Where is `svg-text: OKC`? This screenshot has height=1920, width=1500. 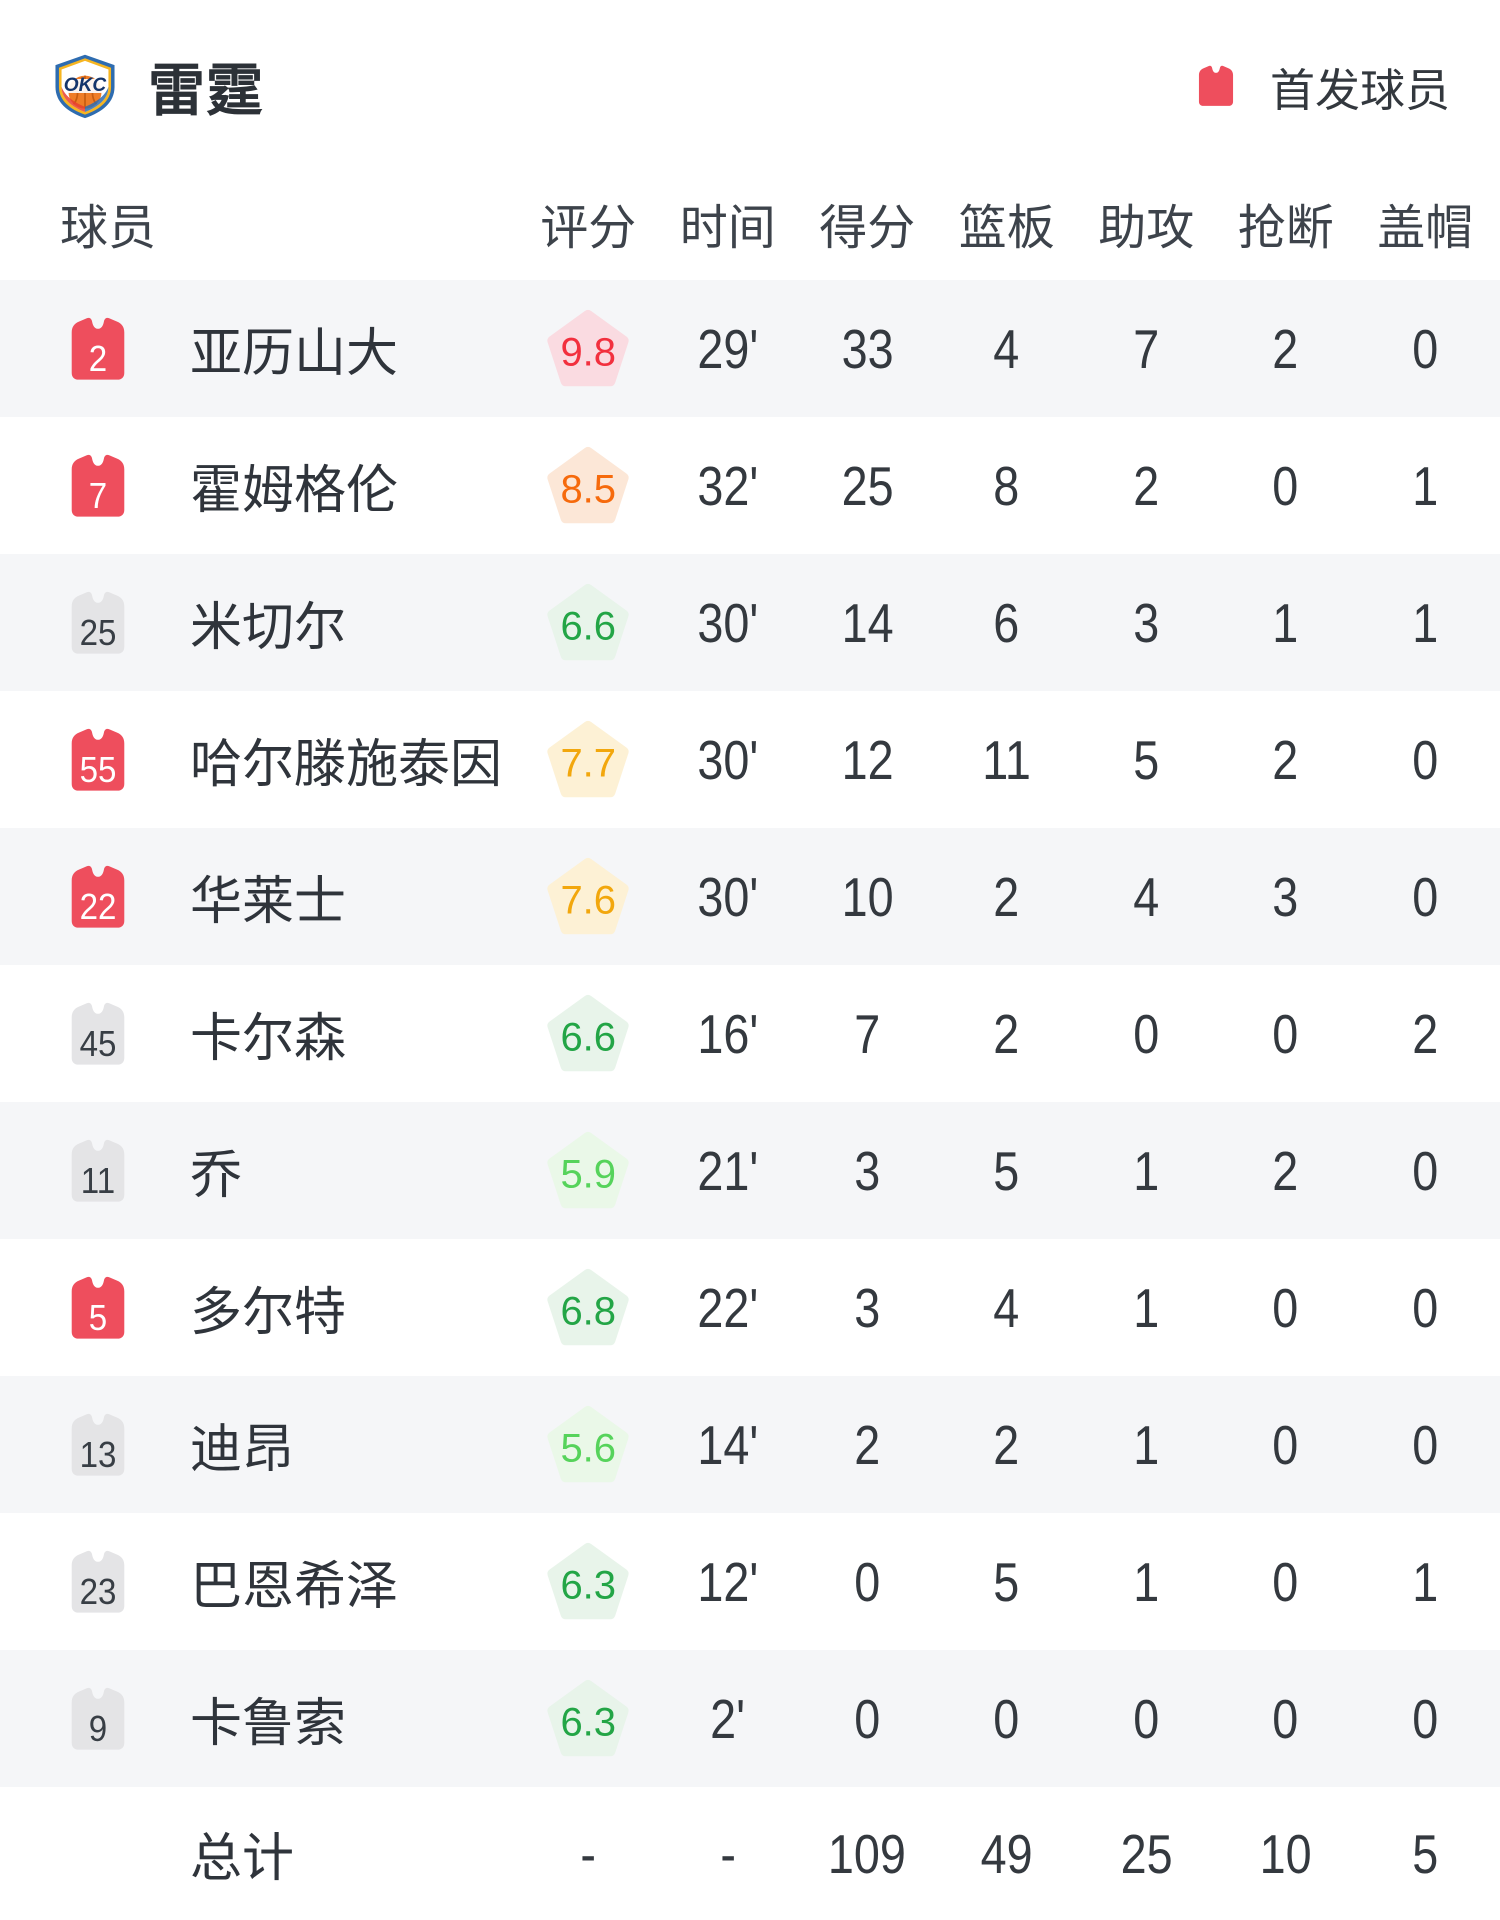
svg-text: OKC is located at coordinates (86, 85).